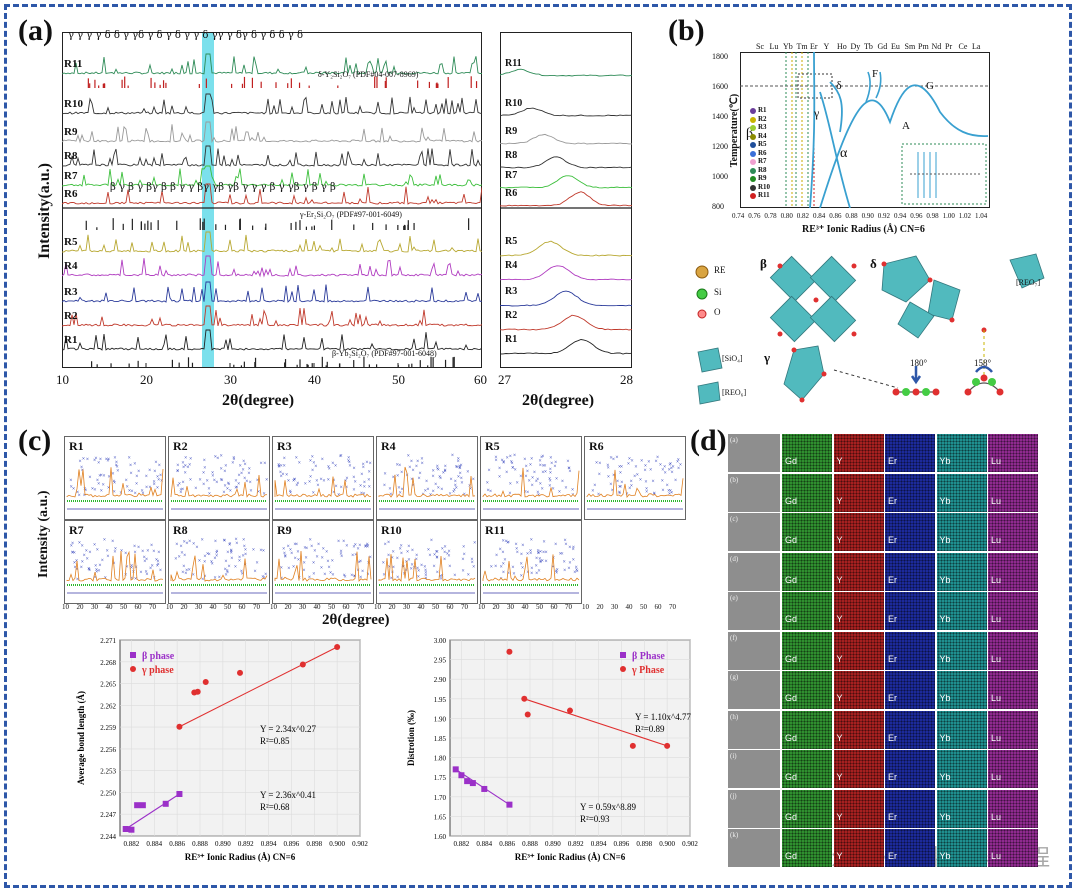 The height and width of the screenshot is (896, 1080). I want to click on scatter-xtick: 0.886, so click(507, 844).